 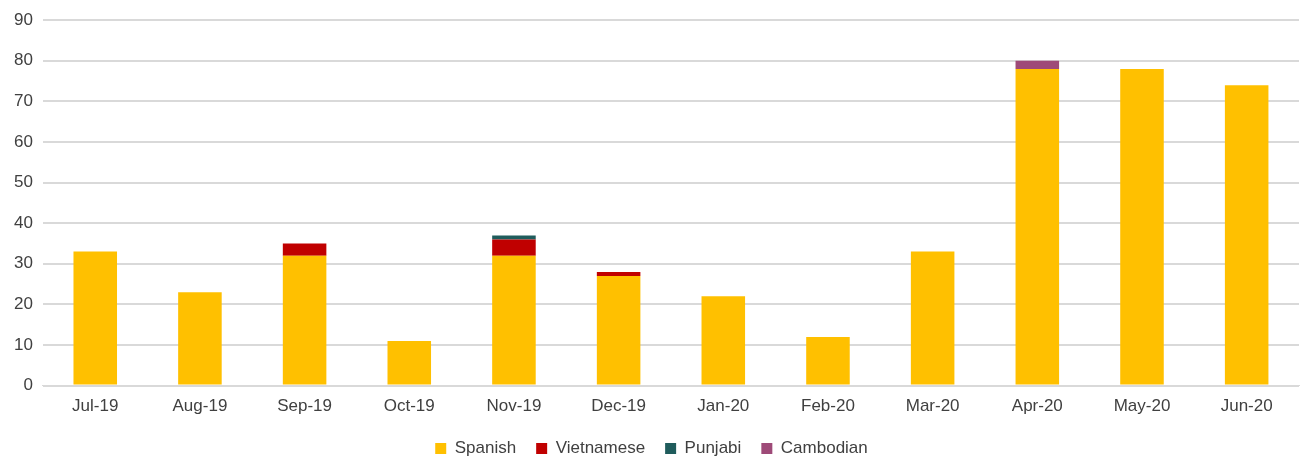 What do you see at coordinates (23, 263) in the screenshot?
I see `y-tick-label: 30` at bounding box center [23, 263].